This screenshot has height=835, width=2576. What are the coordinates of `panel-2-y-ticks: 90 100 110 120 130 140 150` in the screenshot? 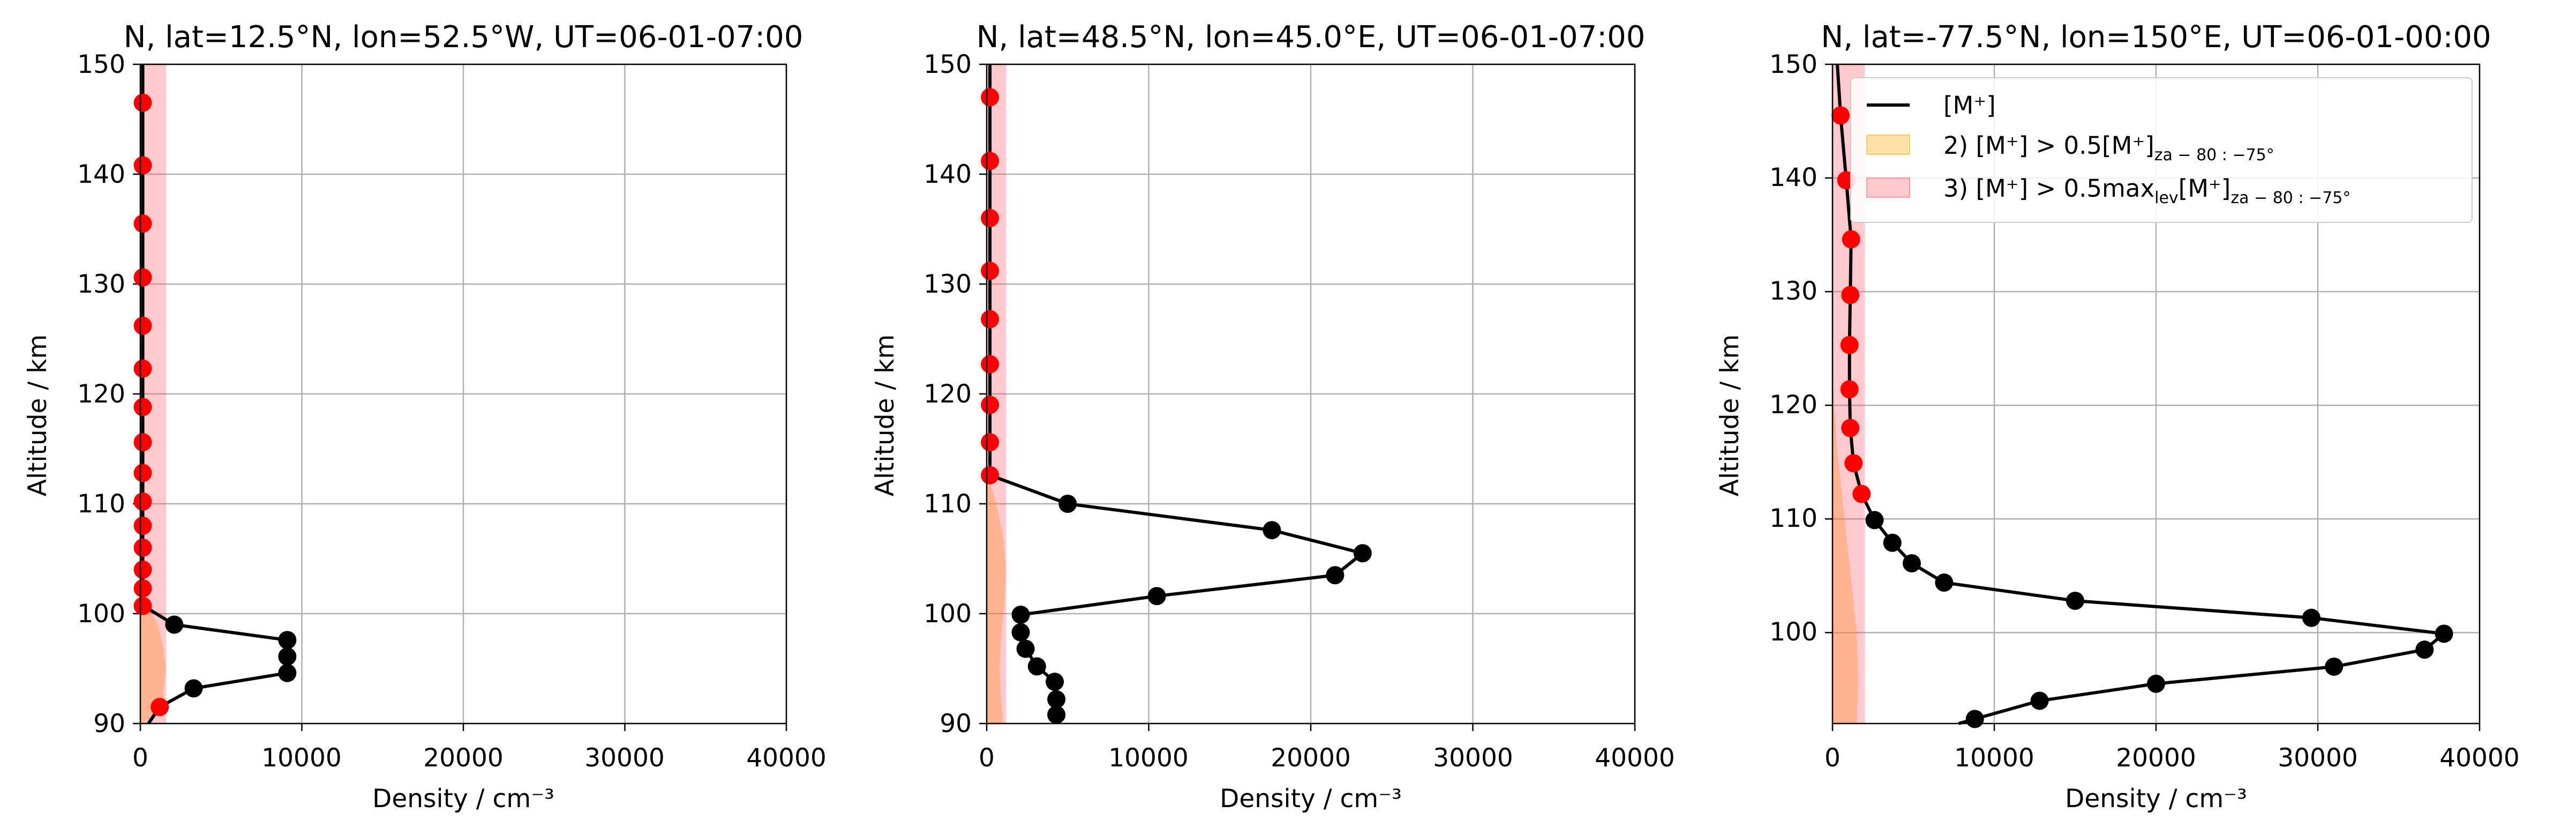 It's located at (947, 394).